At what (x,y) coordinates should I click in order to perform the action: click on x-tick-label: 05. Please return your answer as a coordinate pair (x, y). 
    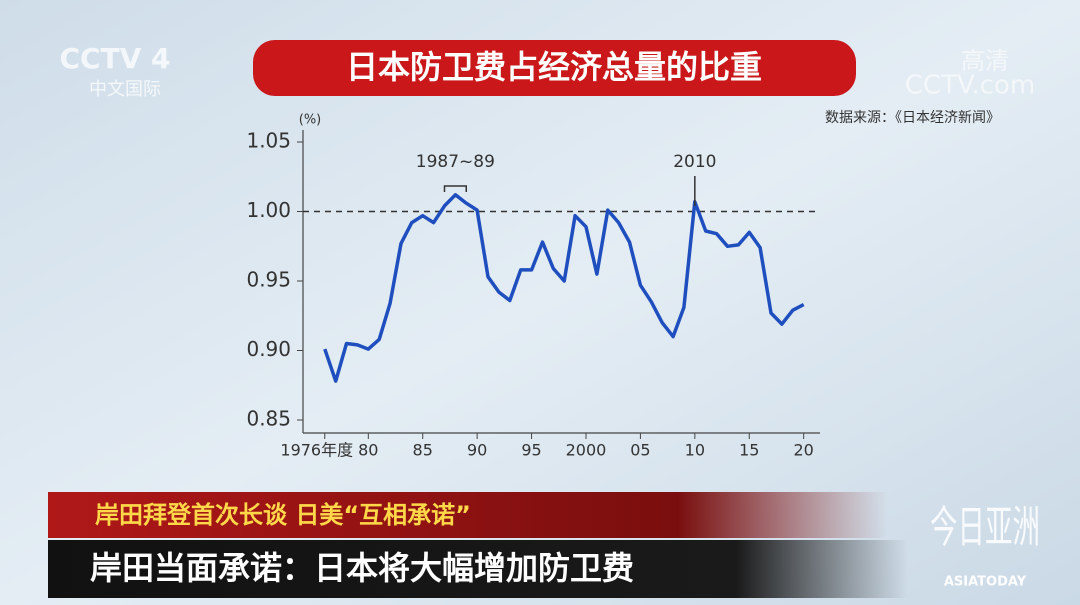
    Looking at the image, I should click on (640, 450).